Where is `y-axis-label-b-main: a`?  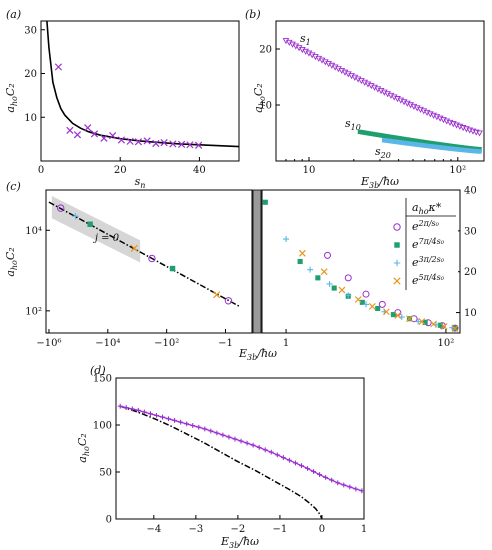
y-axis-label-b-main: a is located at coordinates (258, 109).